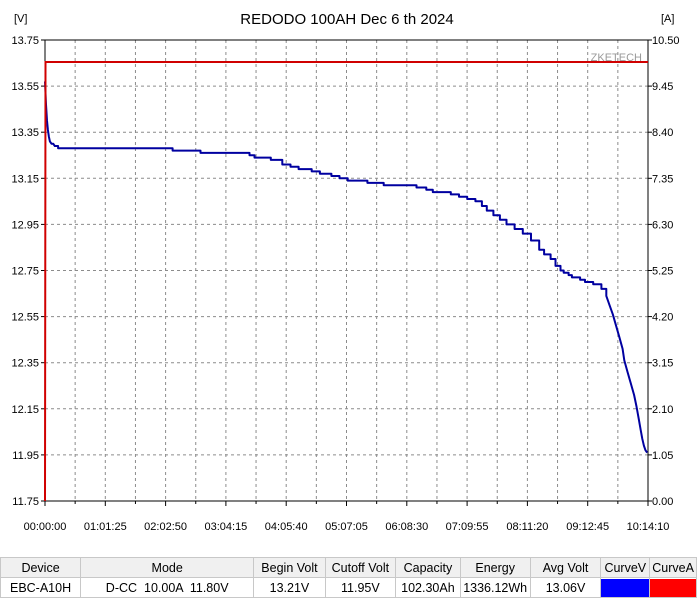 This screenshot has height=614, width=697. Describe the element at coordinates (165, 527) in the screenshot. I see `x-tick-label: 02:02:50` at that location.